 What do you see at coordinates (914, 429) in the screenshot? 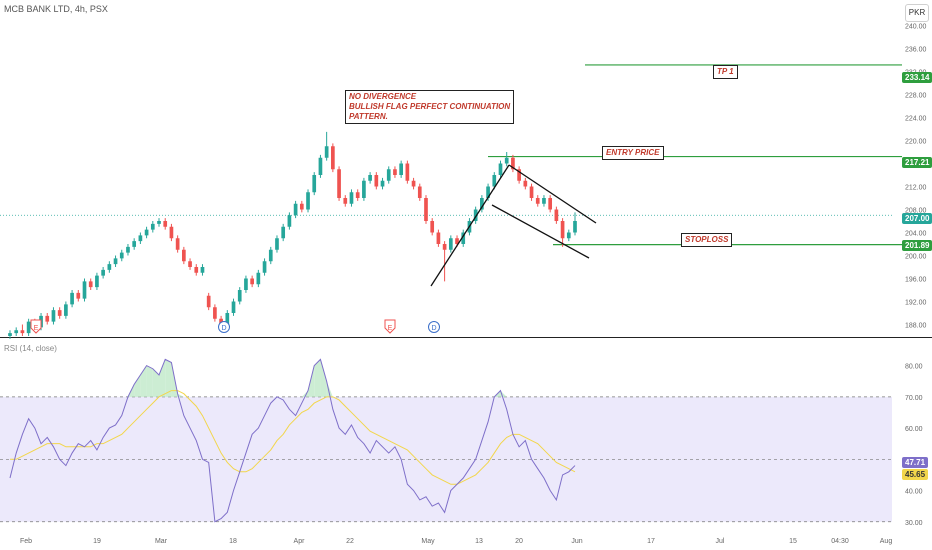
I see `rsi-tick-label: 60.00` at bounding box center [914, 429].